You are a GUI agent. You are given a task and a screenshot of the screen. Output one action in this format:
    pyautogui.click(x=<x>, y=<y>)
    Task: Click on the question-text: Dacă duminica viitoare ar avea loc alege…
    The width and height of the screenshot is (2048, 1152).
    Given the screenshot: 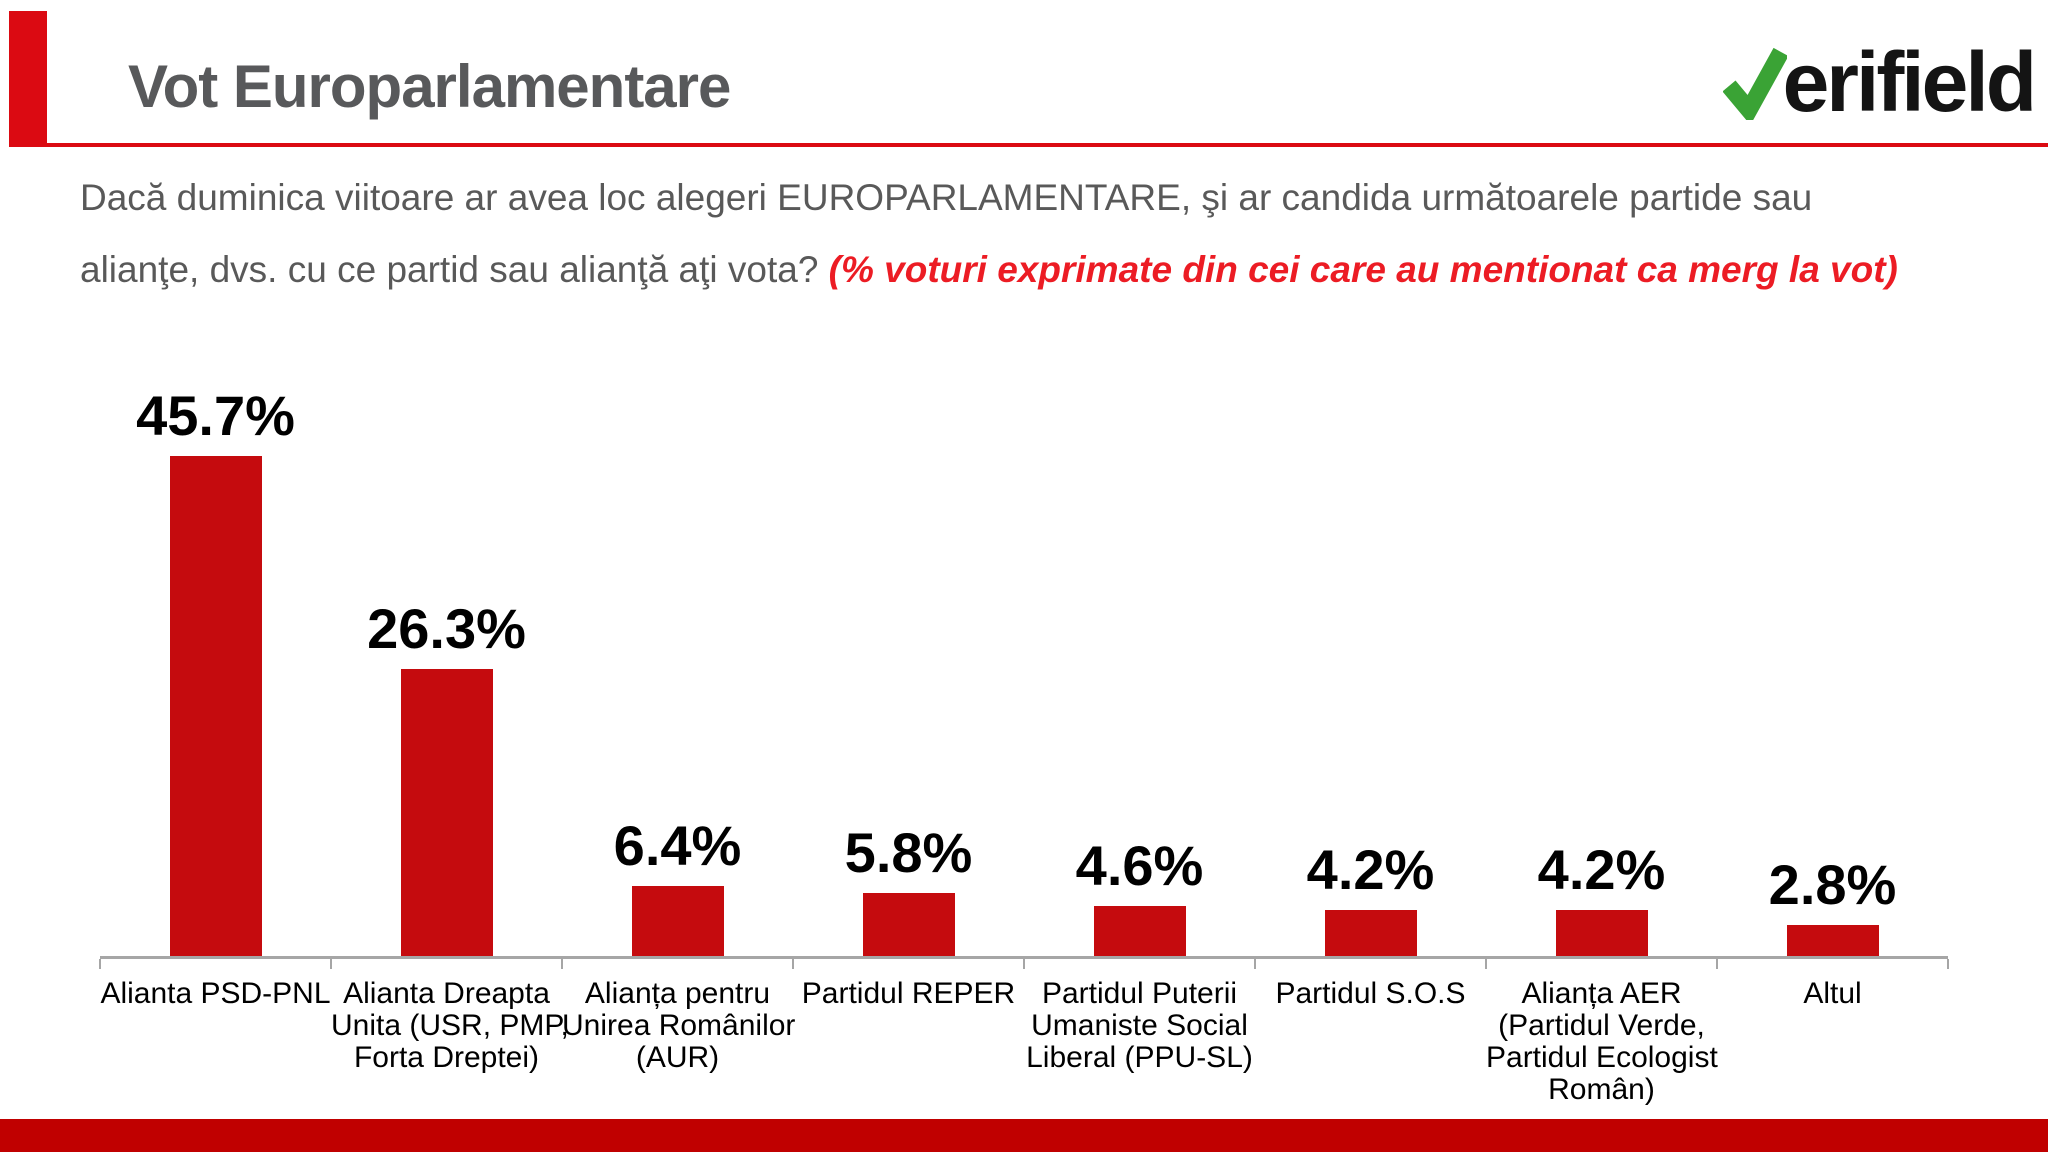 What is the action you would take?
    pyautogui.click(x=946, y=233)
    